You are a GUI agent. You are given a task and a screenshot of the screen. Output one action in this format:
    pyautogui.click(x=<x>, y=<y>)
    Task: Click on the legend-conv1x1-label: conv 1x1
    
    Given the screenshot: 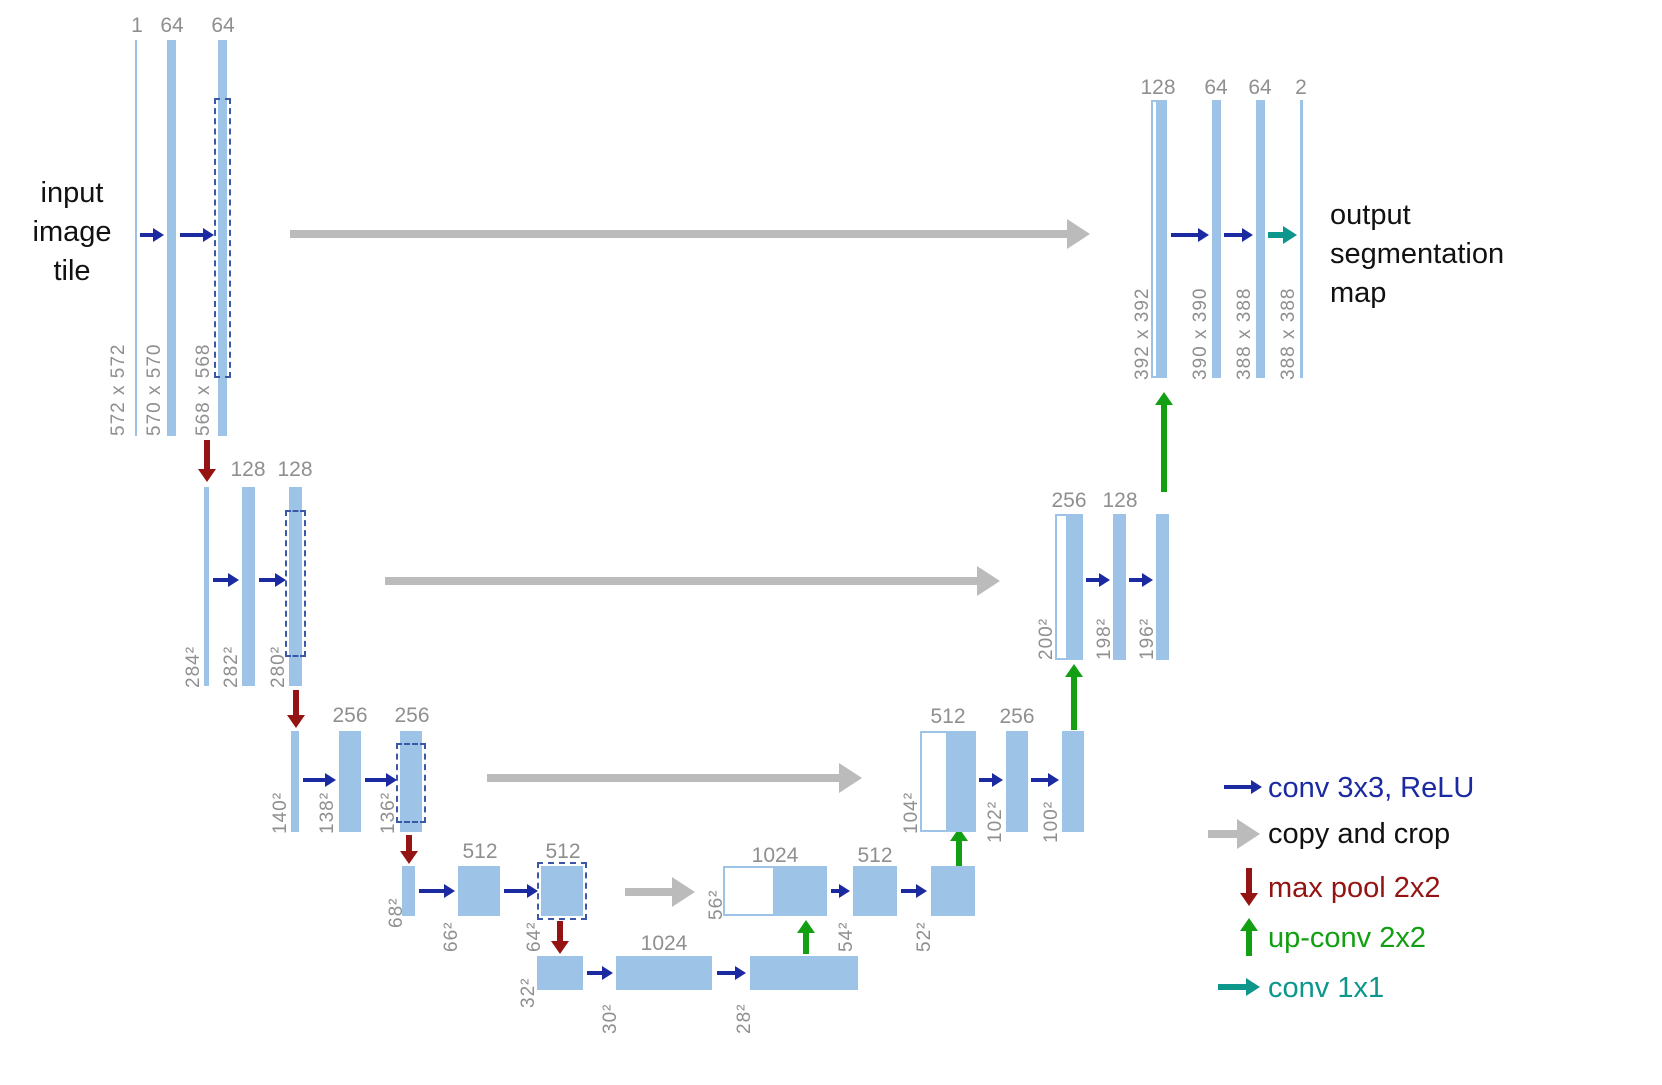 What is the action you would take?
    pyautogui.click(x=1326, y=988)
    